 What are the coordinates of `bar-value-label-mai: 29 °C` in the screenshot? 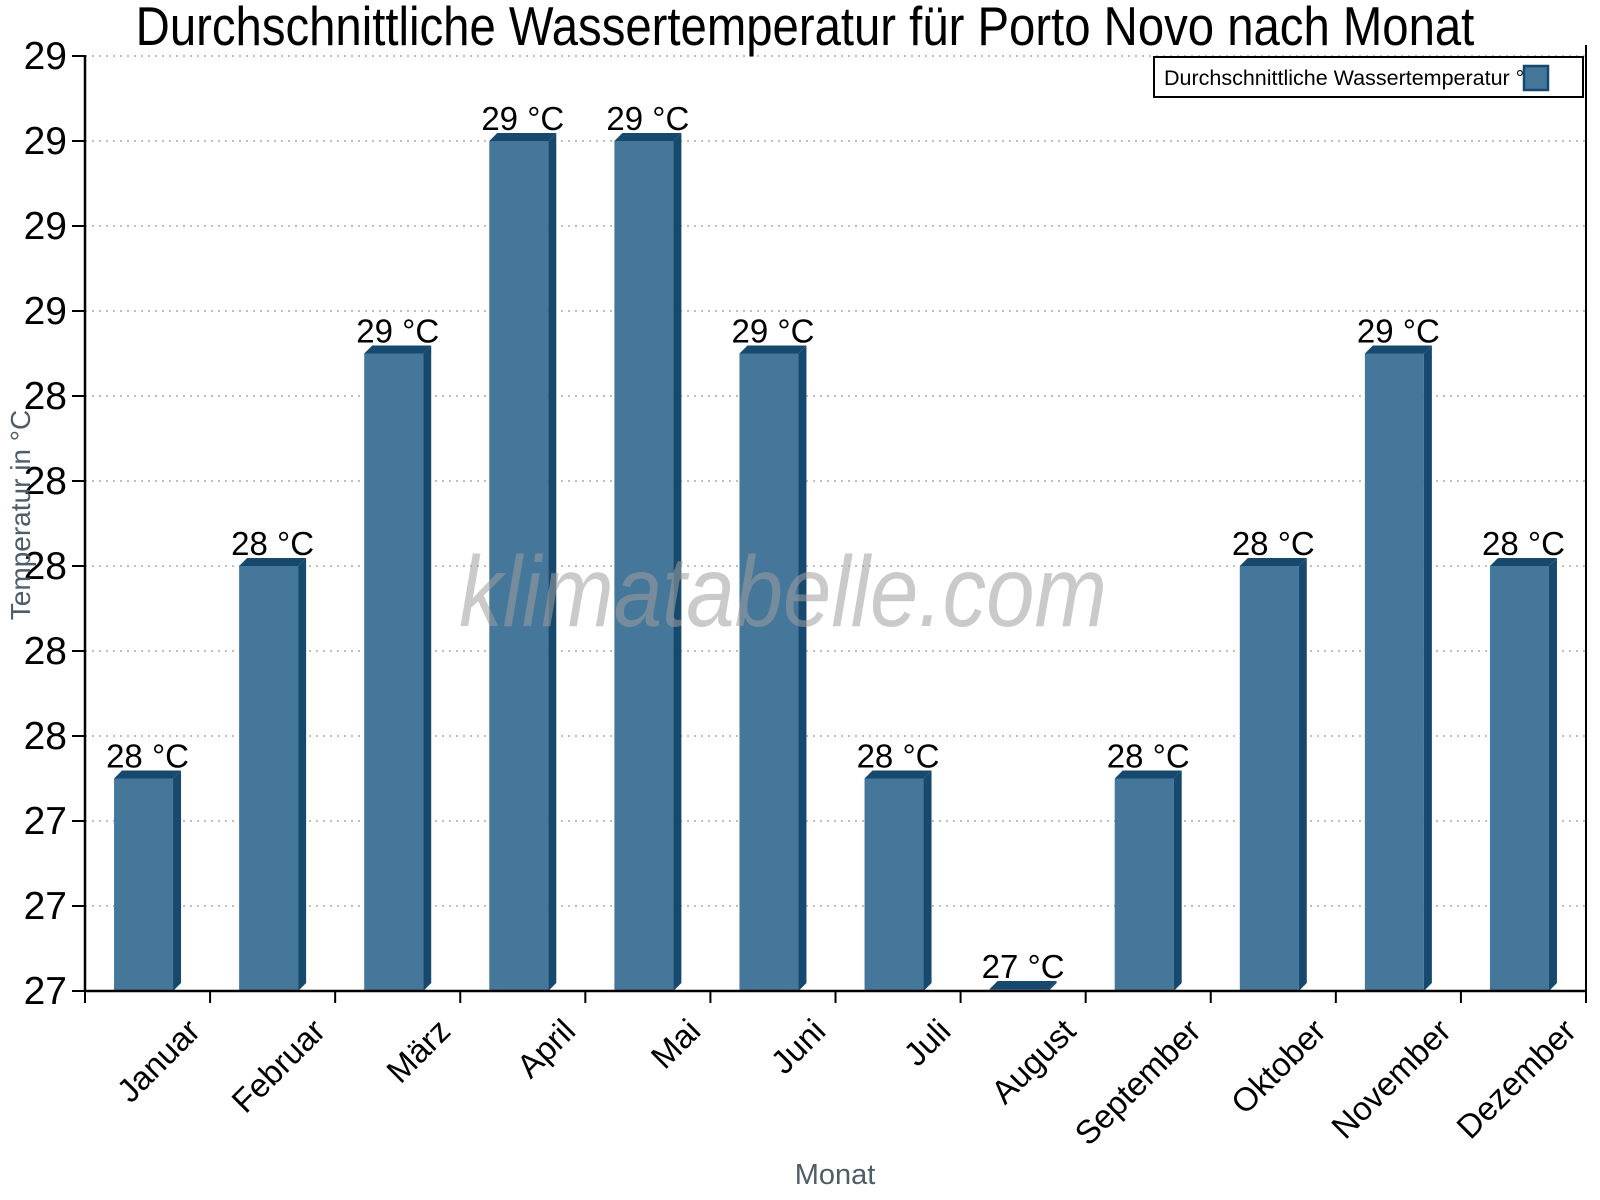 It's located at (647, 118).